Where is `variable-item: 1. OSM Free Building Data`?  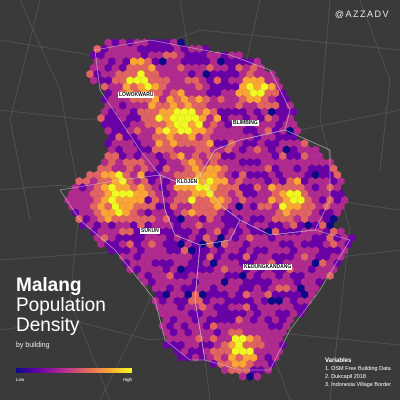
variable-item: 1. OSM Free Building Data is located at coordinates (358, 369).